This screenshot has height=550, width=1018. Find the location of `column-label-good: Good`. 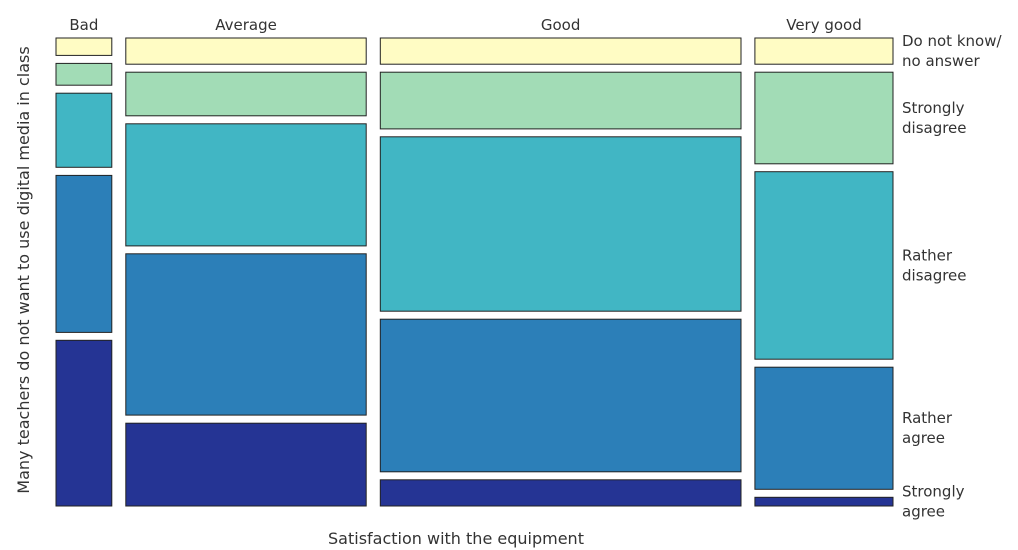

column-label-good: Good is located at coordinates (561, 25).